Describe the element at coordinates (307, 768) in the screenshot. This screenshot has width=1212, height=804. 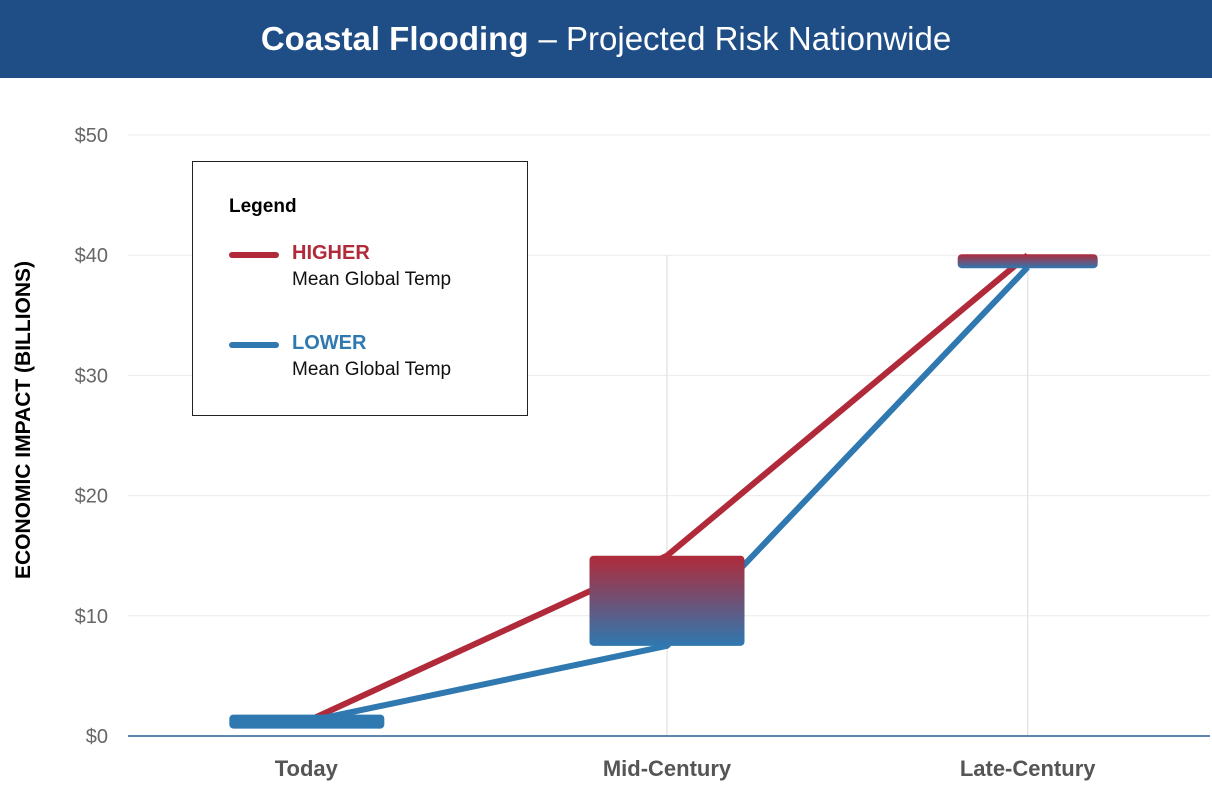
I see `x-tick-label: Today` at that location.